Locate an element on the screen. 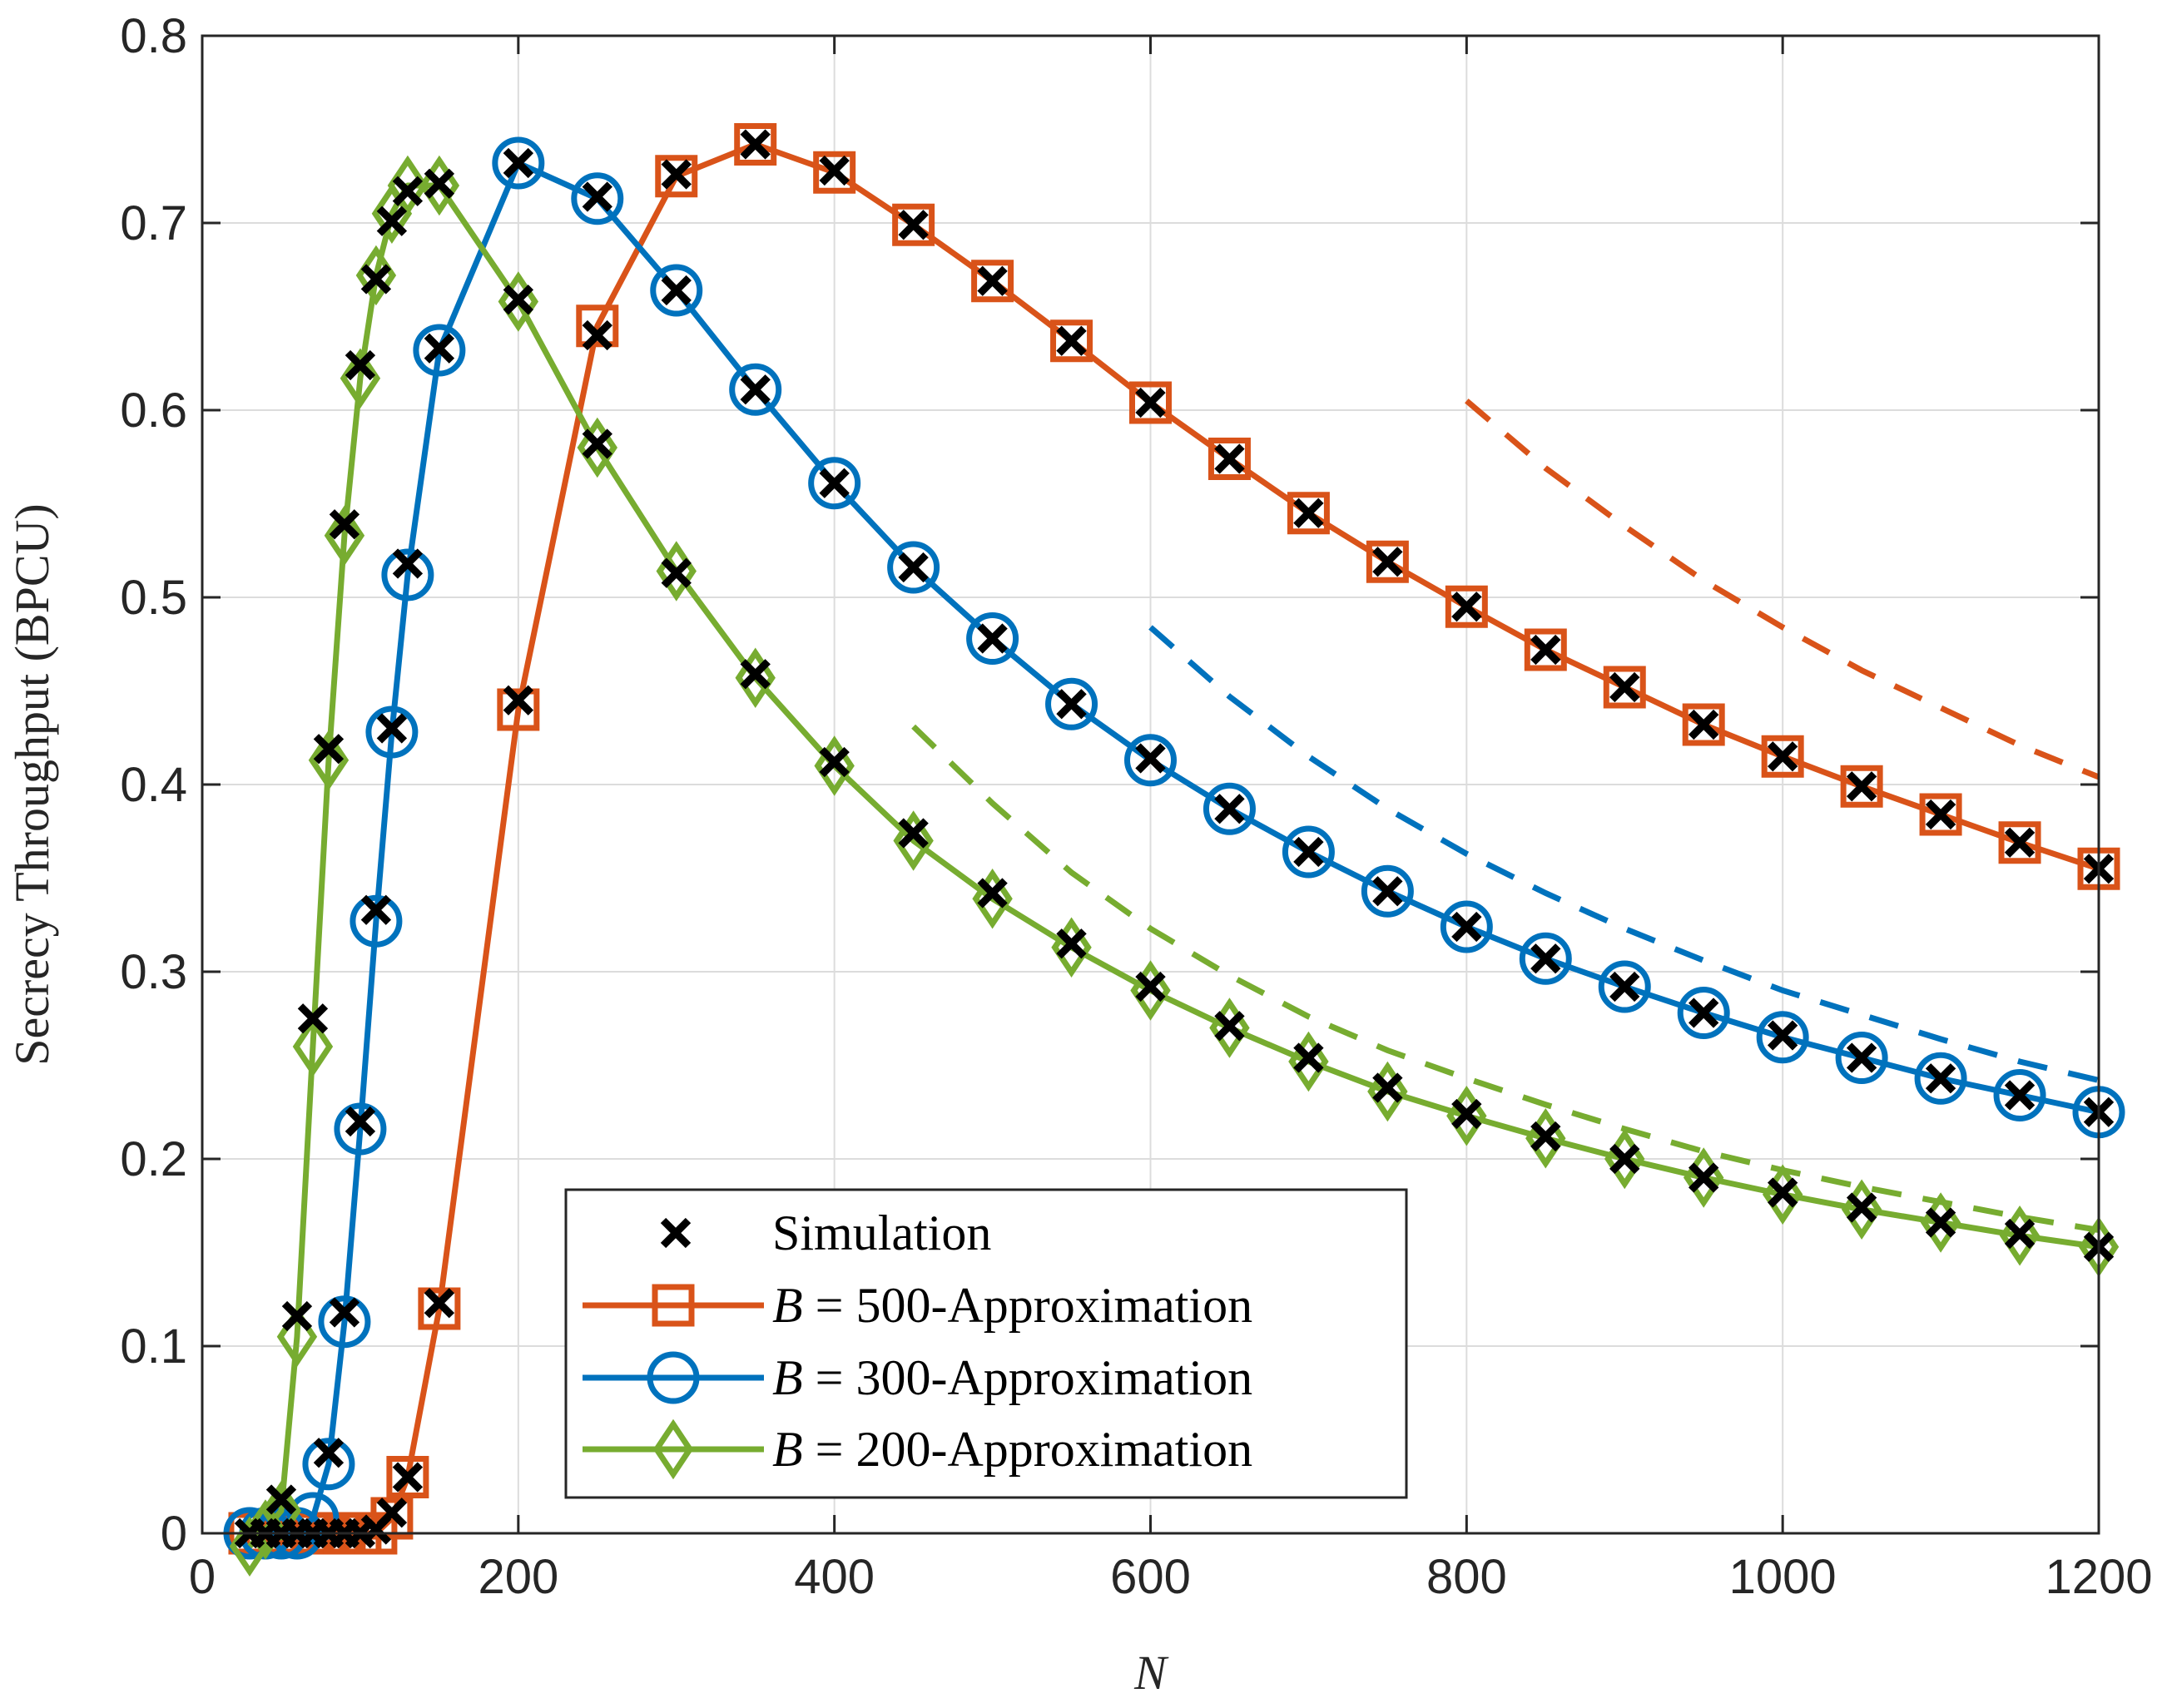 The width and height of the screenshot is (2167, 1708). y-axis-title: Secrecy Throughput (BPCU) is located at coordinates (32, 784).